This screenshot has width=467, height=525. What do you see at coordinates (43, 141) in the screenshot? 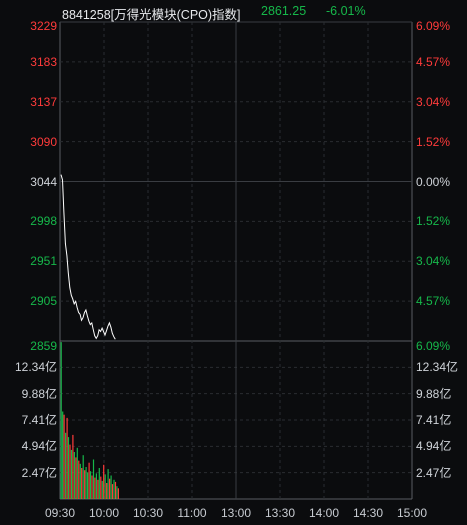
I see `price-tick-left: 3090` at bounding box center [43, 141].